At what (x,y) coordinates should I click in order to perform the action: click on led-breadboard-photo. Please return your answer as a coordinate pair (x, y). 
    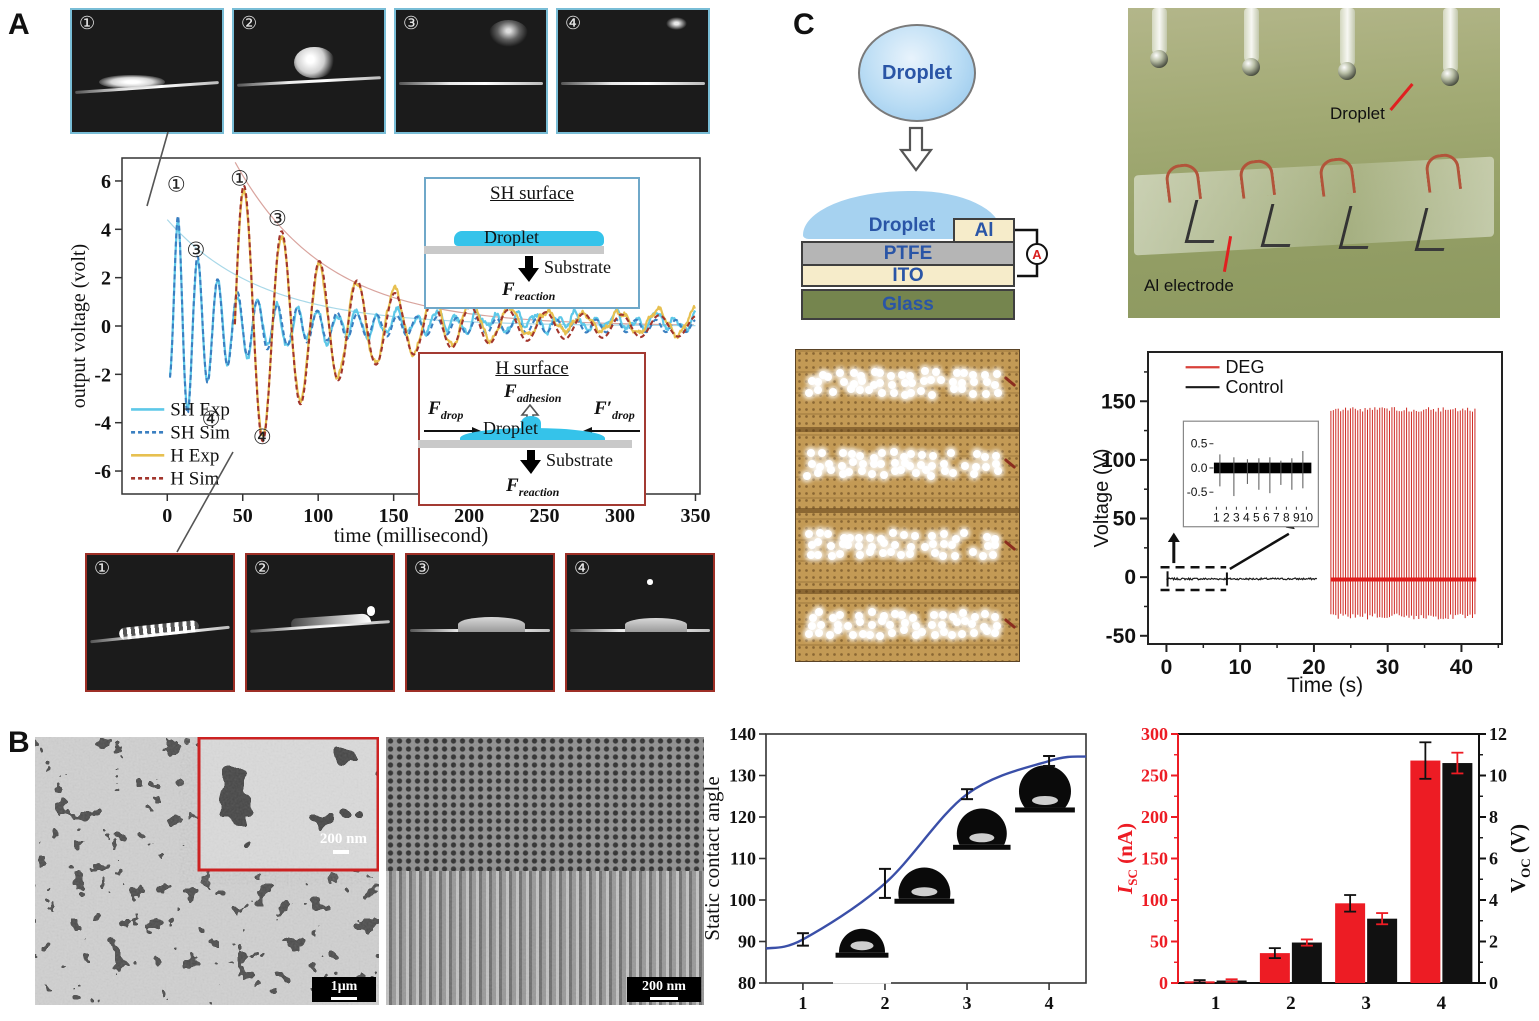
    Looking at the image, I should click on (907, 505).